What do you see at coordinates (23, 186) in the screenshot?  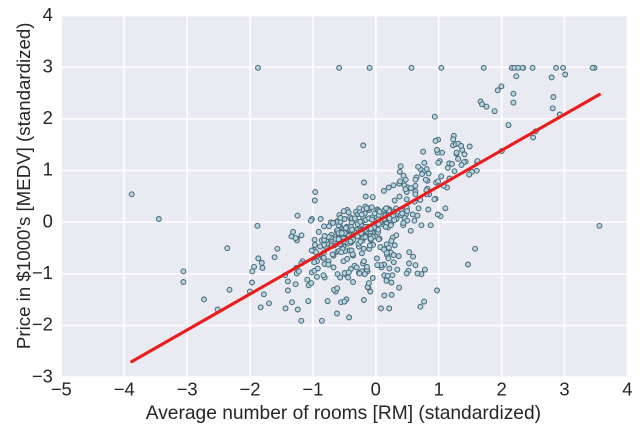 I see `svg-text:Price in $1000's [MEDV] (stand: Price in $1000's [MEDV] (standardized)` at bounding box center [23, 186].